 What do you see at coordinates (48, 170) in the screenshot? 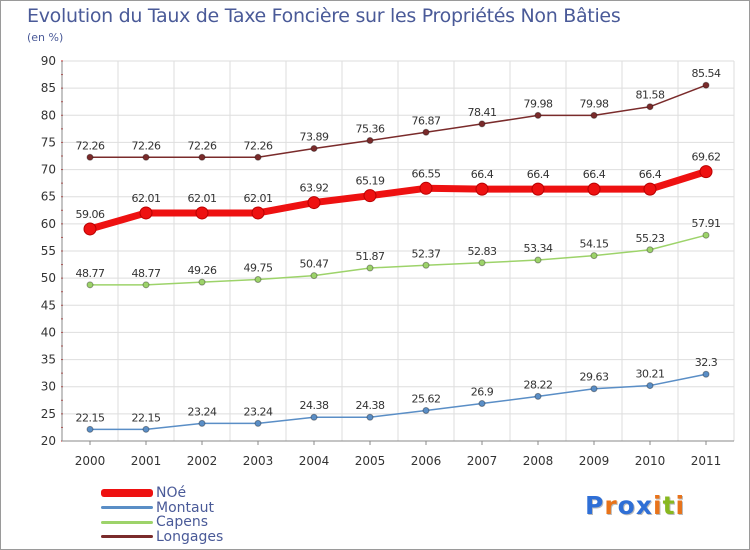
I see `y-tick-label: 70` at bounding box center [48, 170].